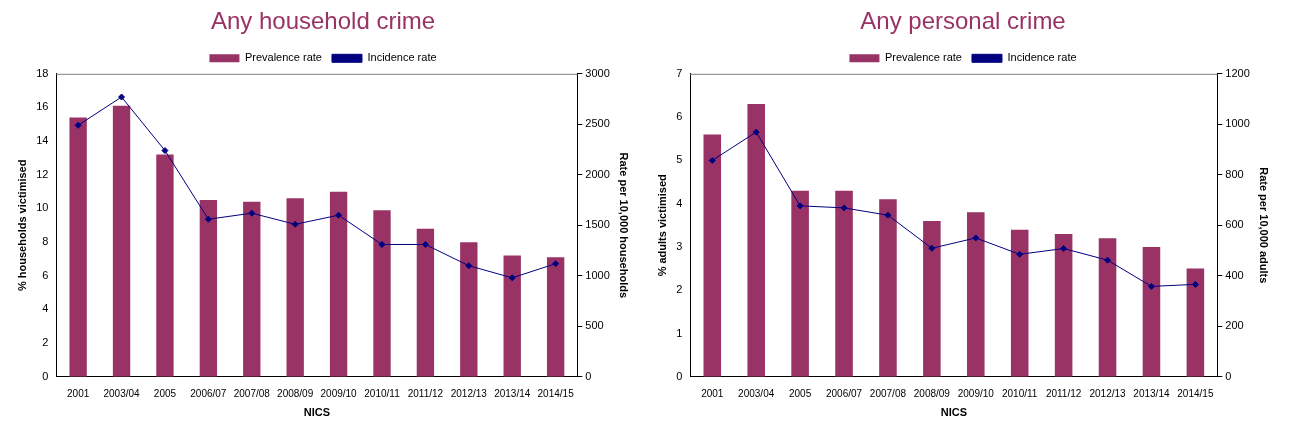 Image resolution: width=1294 pixels, height=432 pixels. What do you see at coordinates (45, 241) in the screenshot?
I see `y-tick-label: 8` at bounding box center [45, 241].